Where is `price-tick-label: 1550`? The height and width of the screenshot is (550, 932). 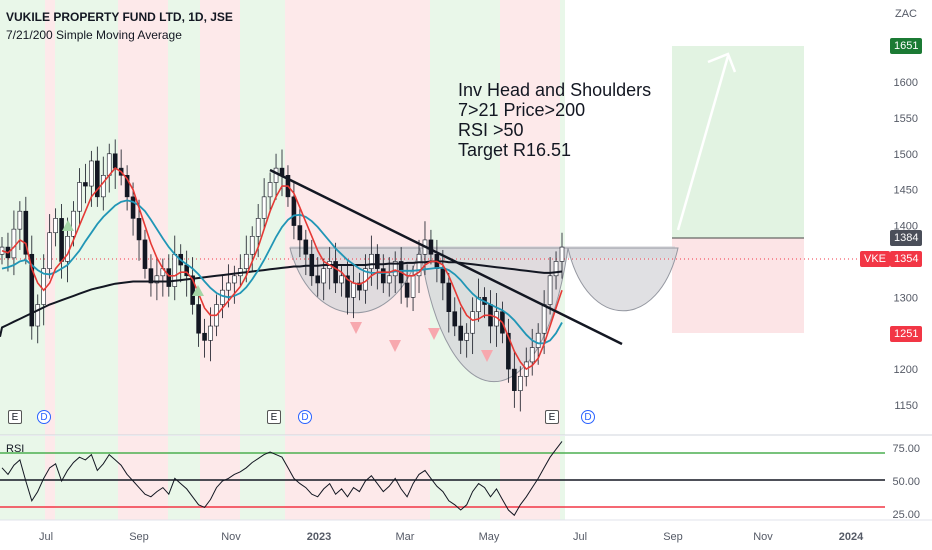
price-tick-label: 1550 is located at coordinates (906, 119).